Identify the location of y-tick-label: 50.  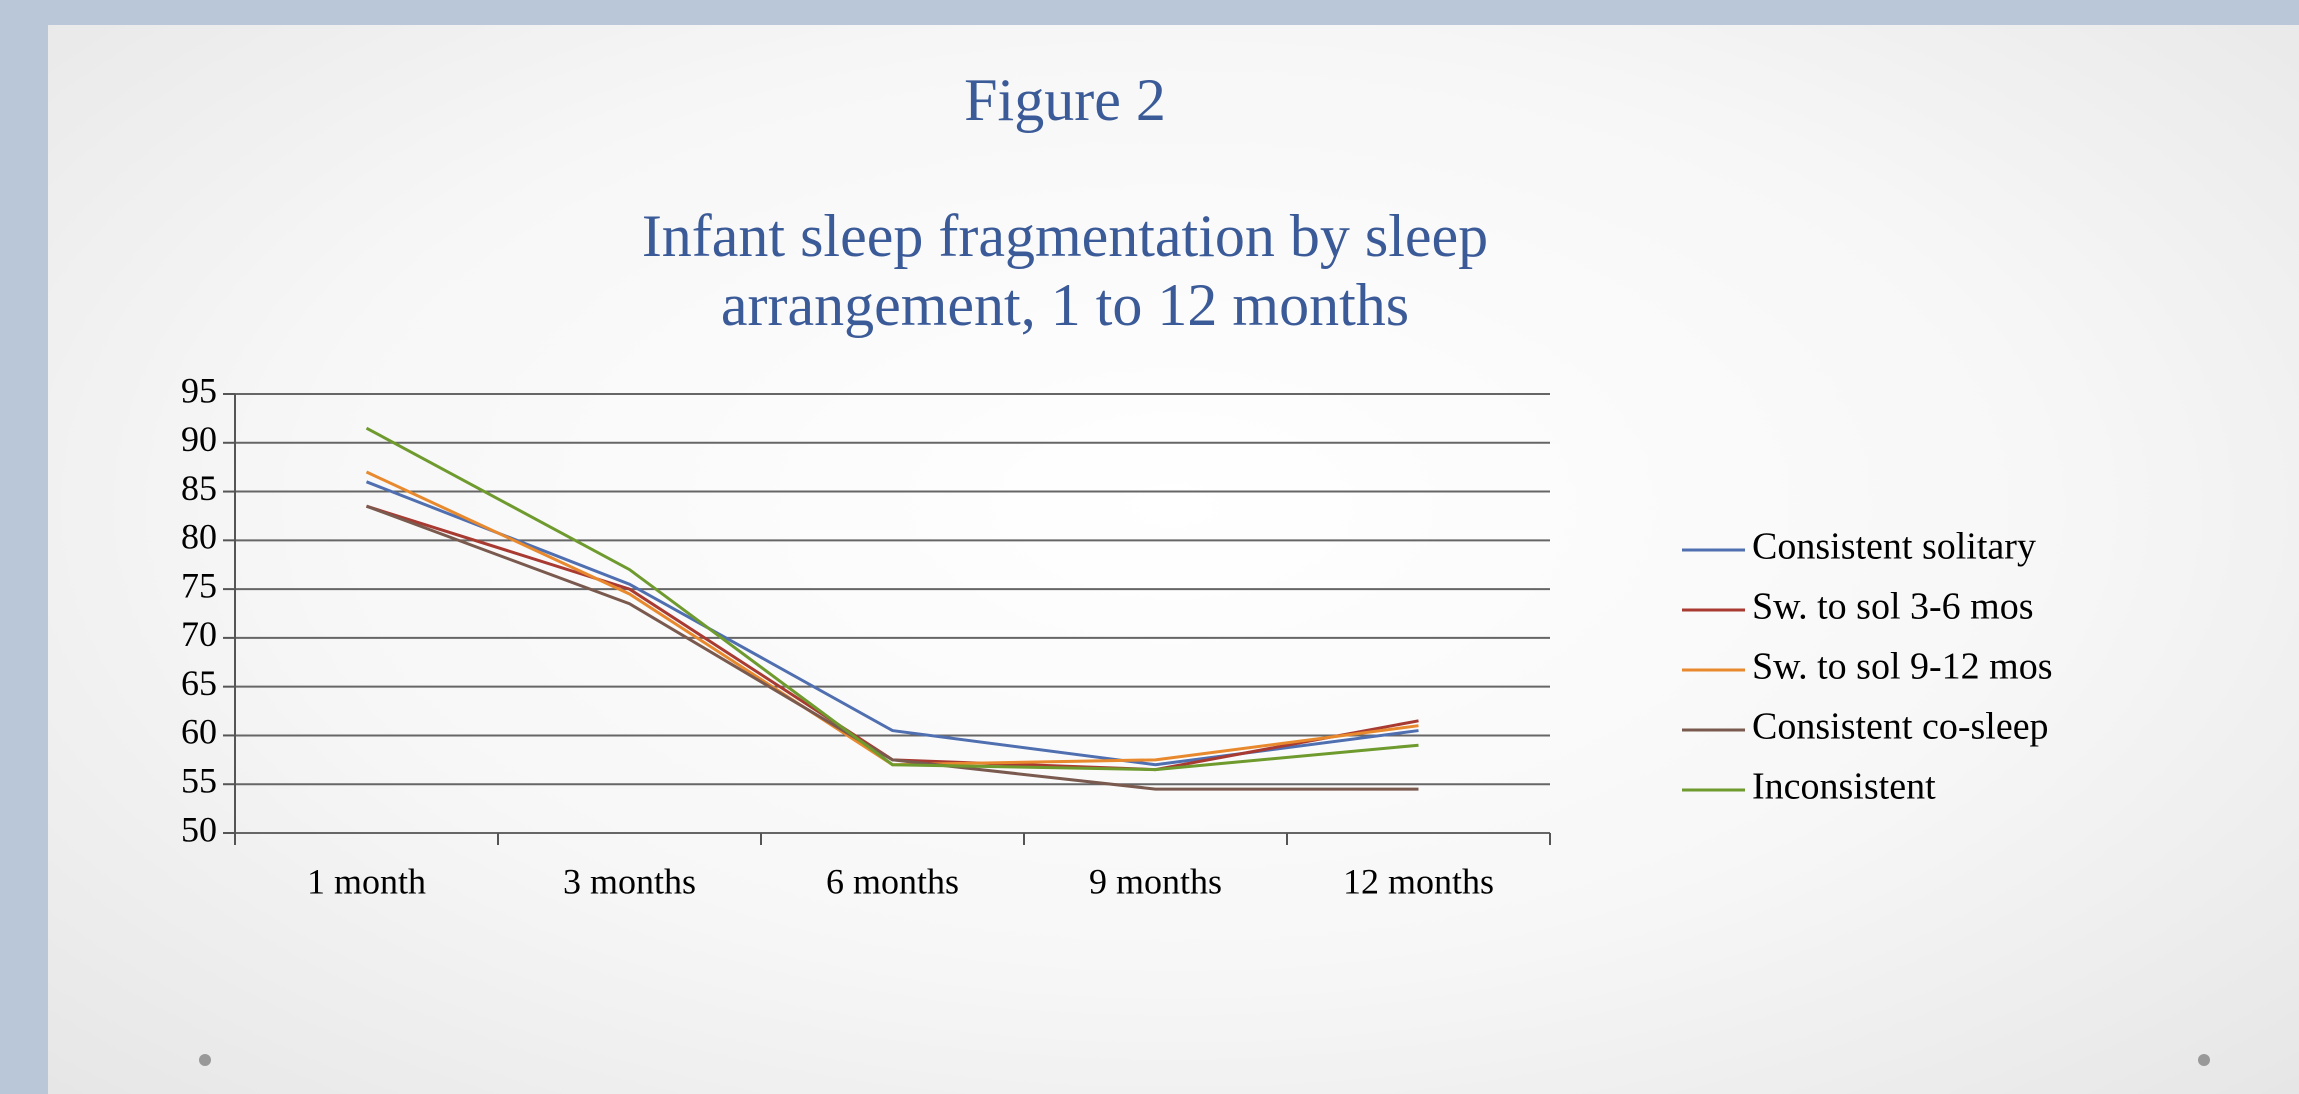
(199, 829).